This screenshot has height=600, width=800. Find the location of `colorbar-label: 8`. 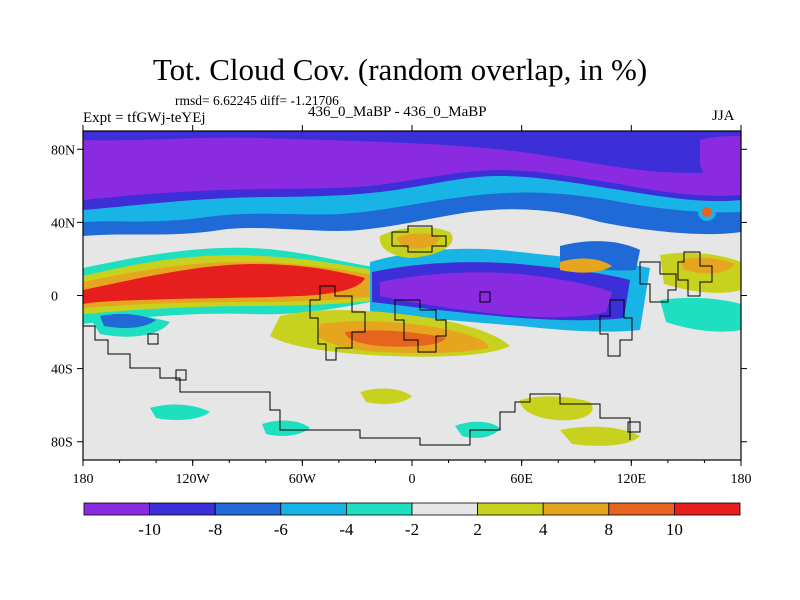

colorbar-label: 8 is located at coordinates (609, 529).